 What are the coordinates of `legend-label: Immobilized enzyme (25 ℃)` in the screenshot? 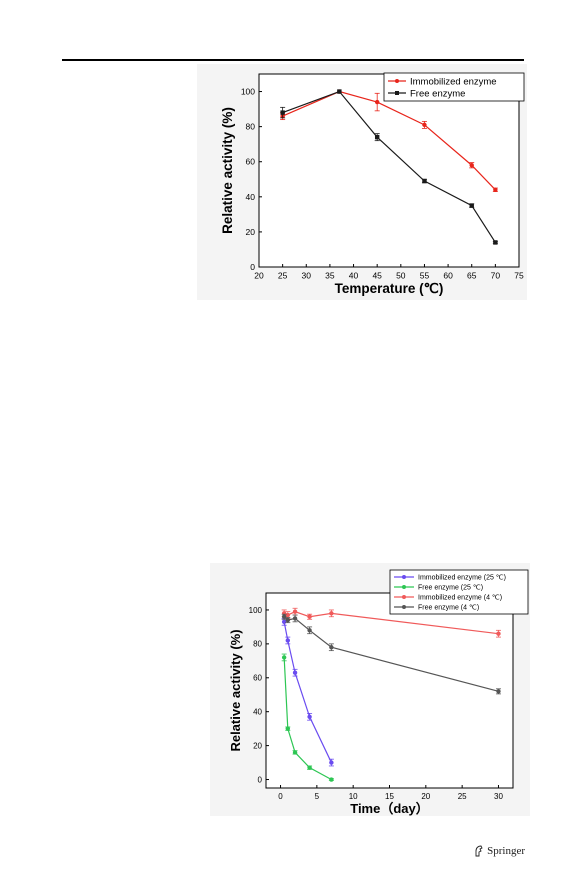 It's located at (462, 577).